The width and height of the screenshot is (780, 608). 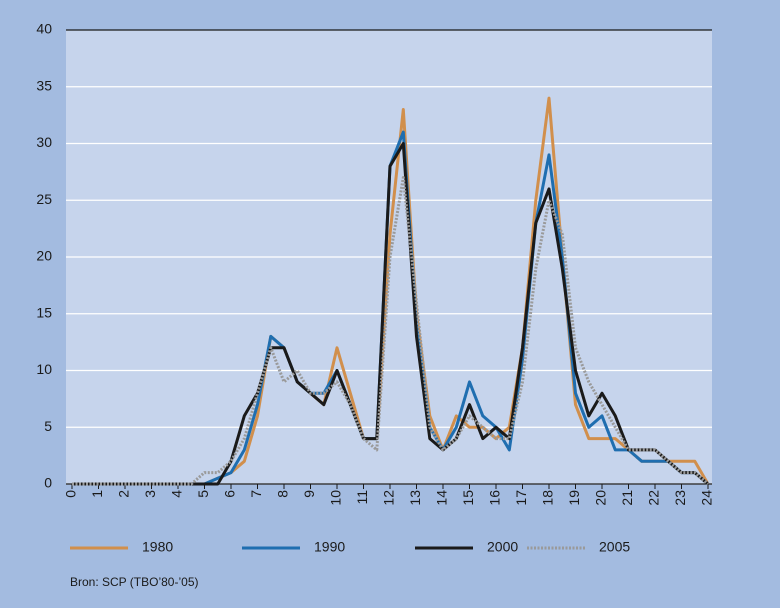 I want to click on y-tick-label: 5, so click(x=48, y=426).